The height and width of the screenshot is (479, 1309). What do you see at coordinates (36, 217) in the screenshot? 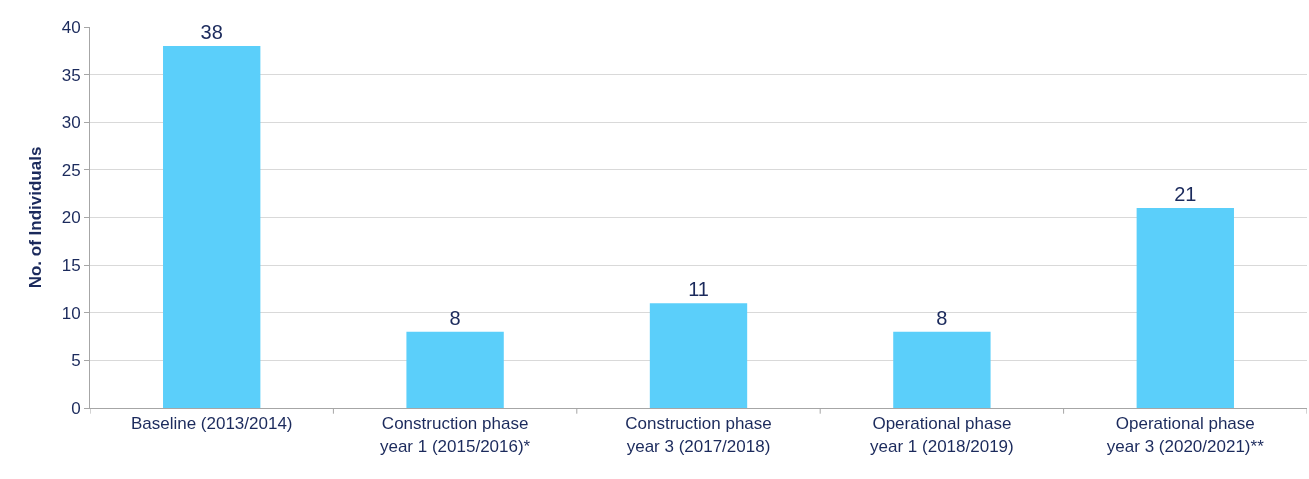
I see `y-axis-title: No. of Individuals` at bounding box center [36, 217].